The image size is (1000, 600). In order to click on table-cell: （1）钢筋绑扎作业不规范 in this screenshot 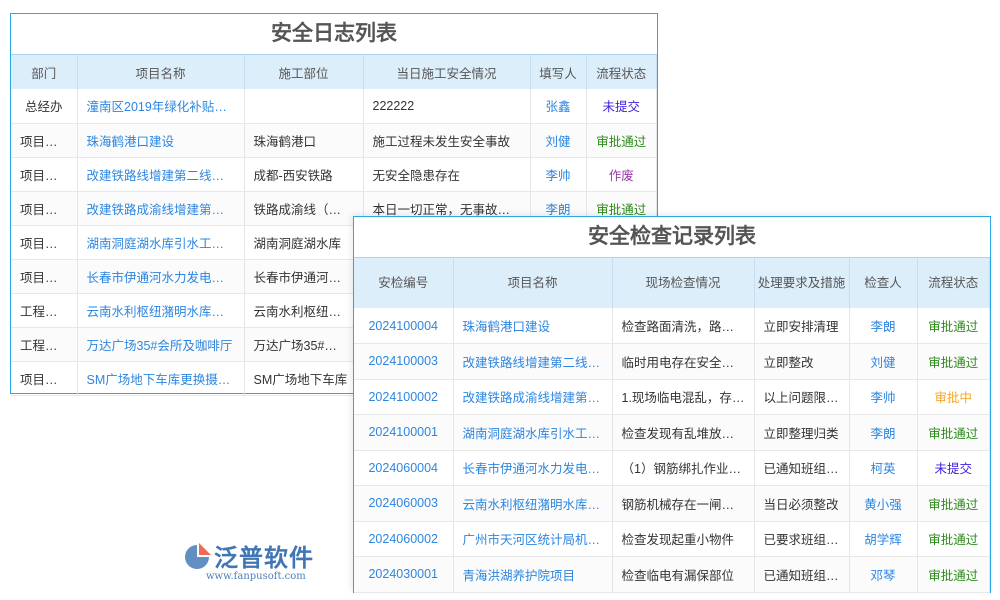, I will do `click(683, 468)`.